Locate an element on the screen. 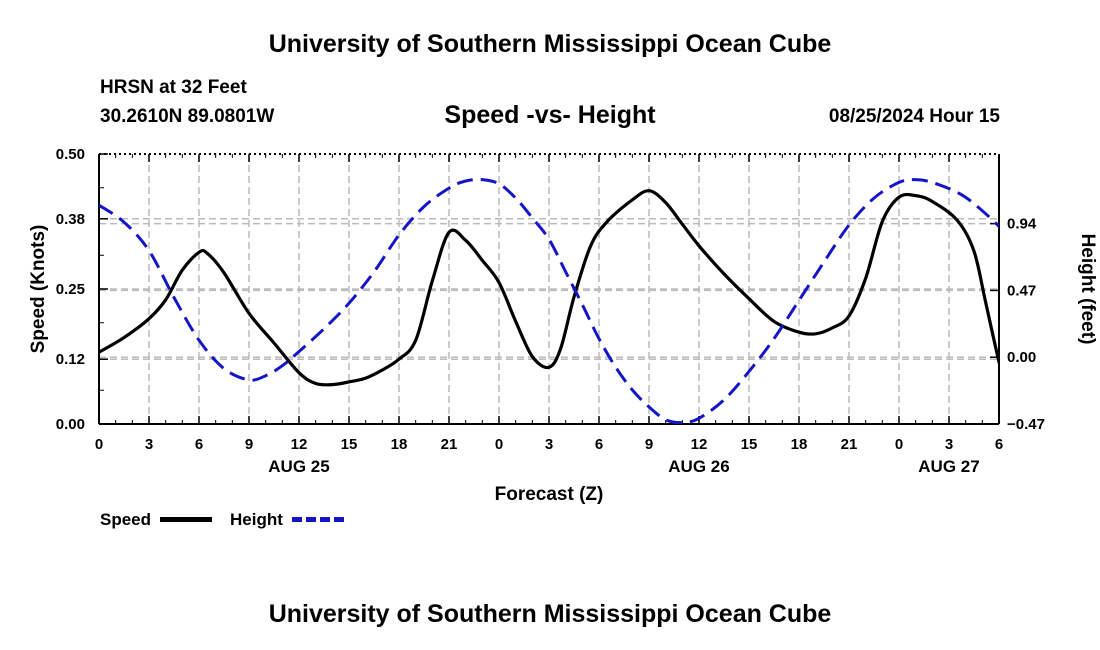 The image size is (1100, 650). y-left-tick-label: 0.25 is located at coordinates (70, 289).